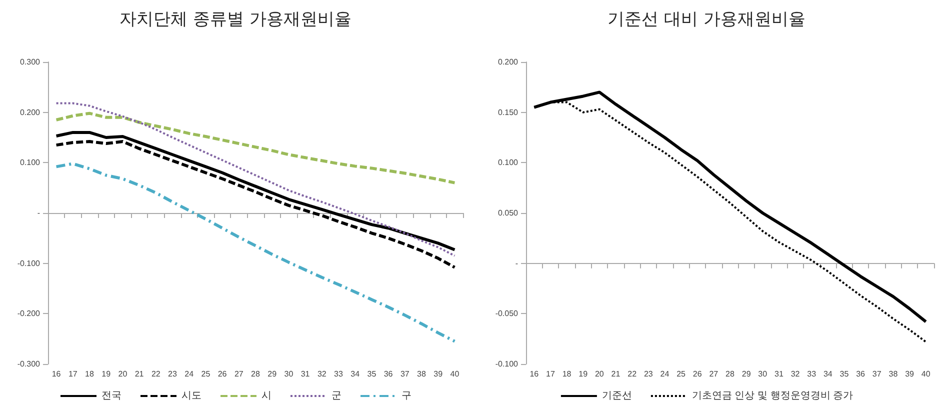  What do you see at coordinates (508, 112) in the screenshot?
I see `y-tick-label: 0.150` at bounding box center [508, 112].